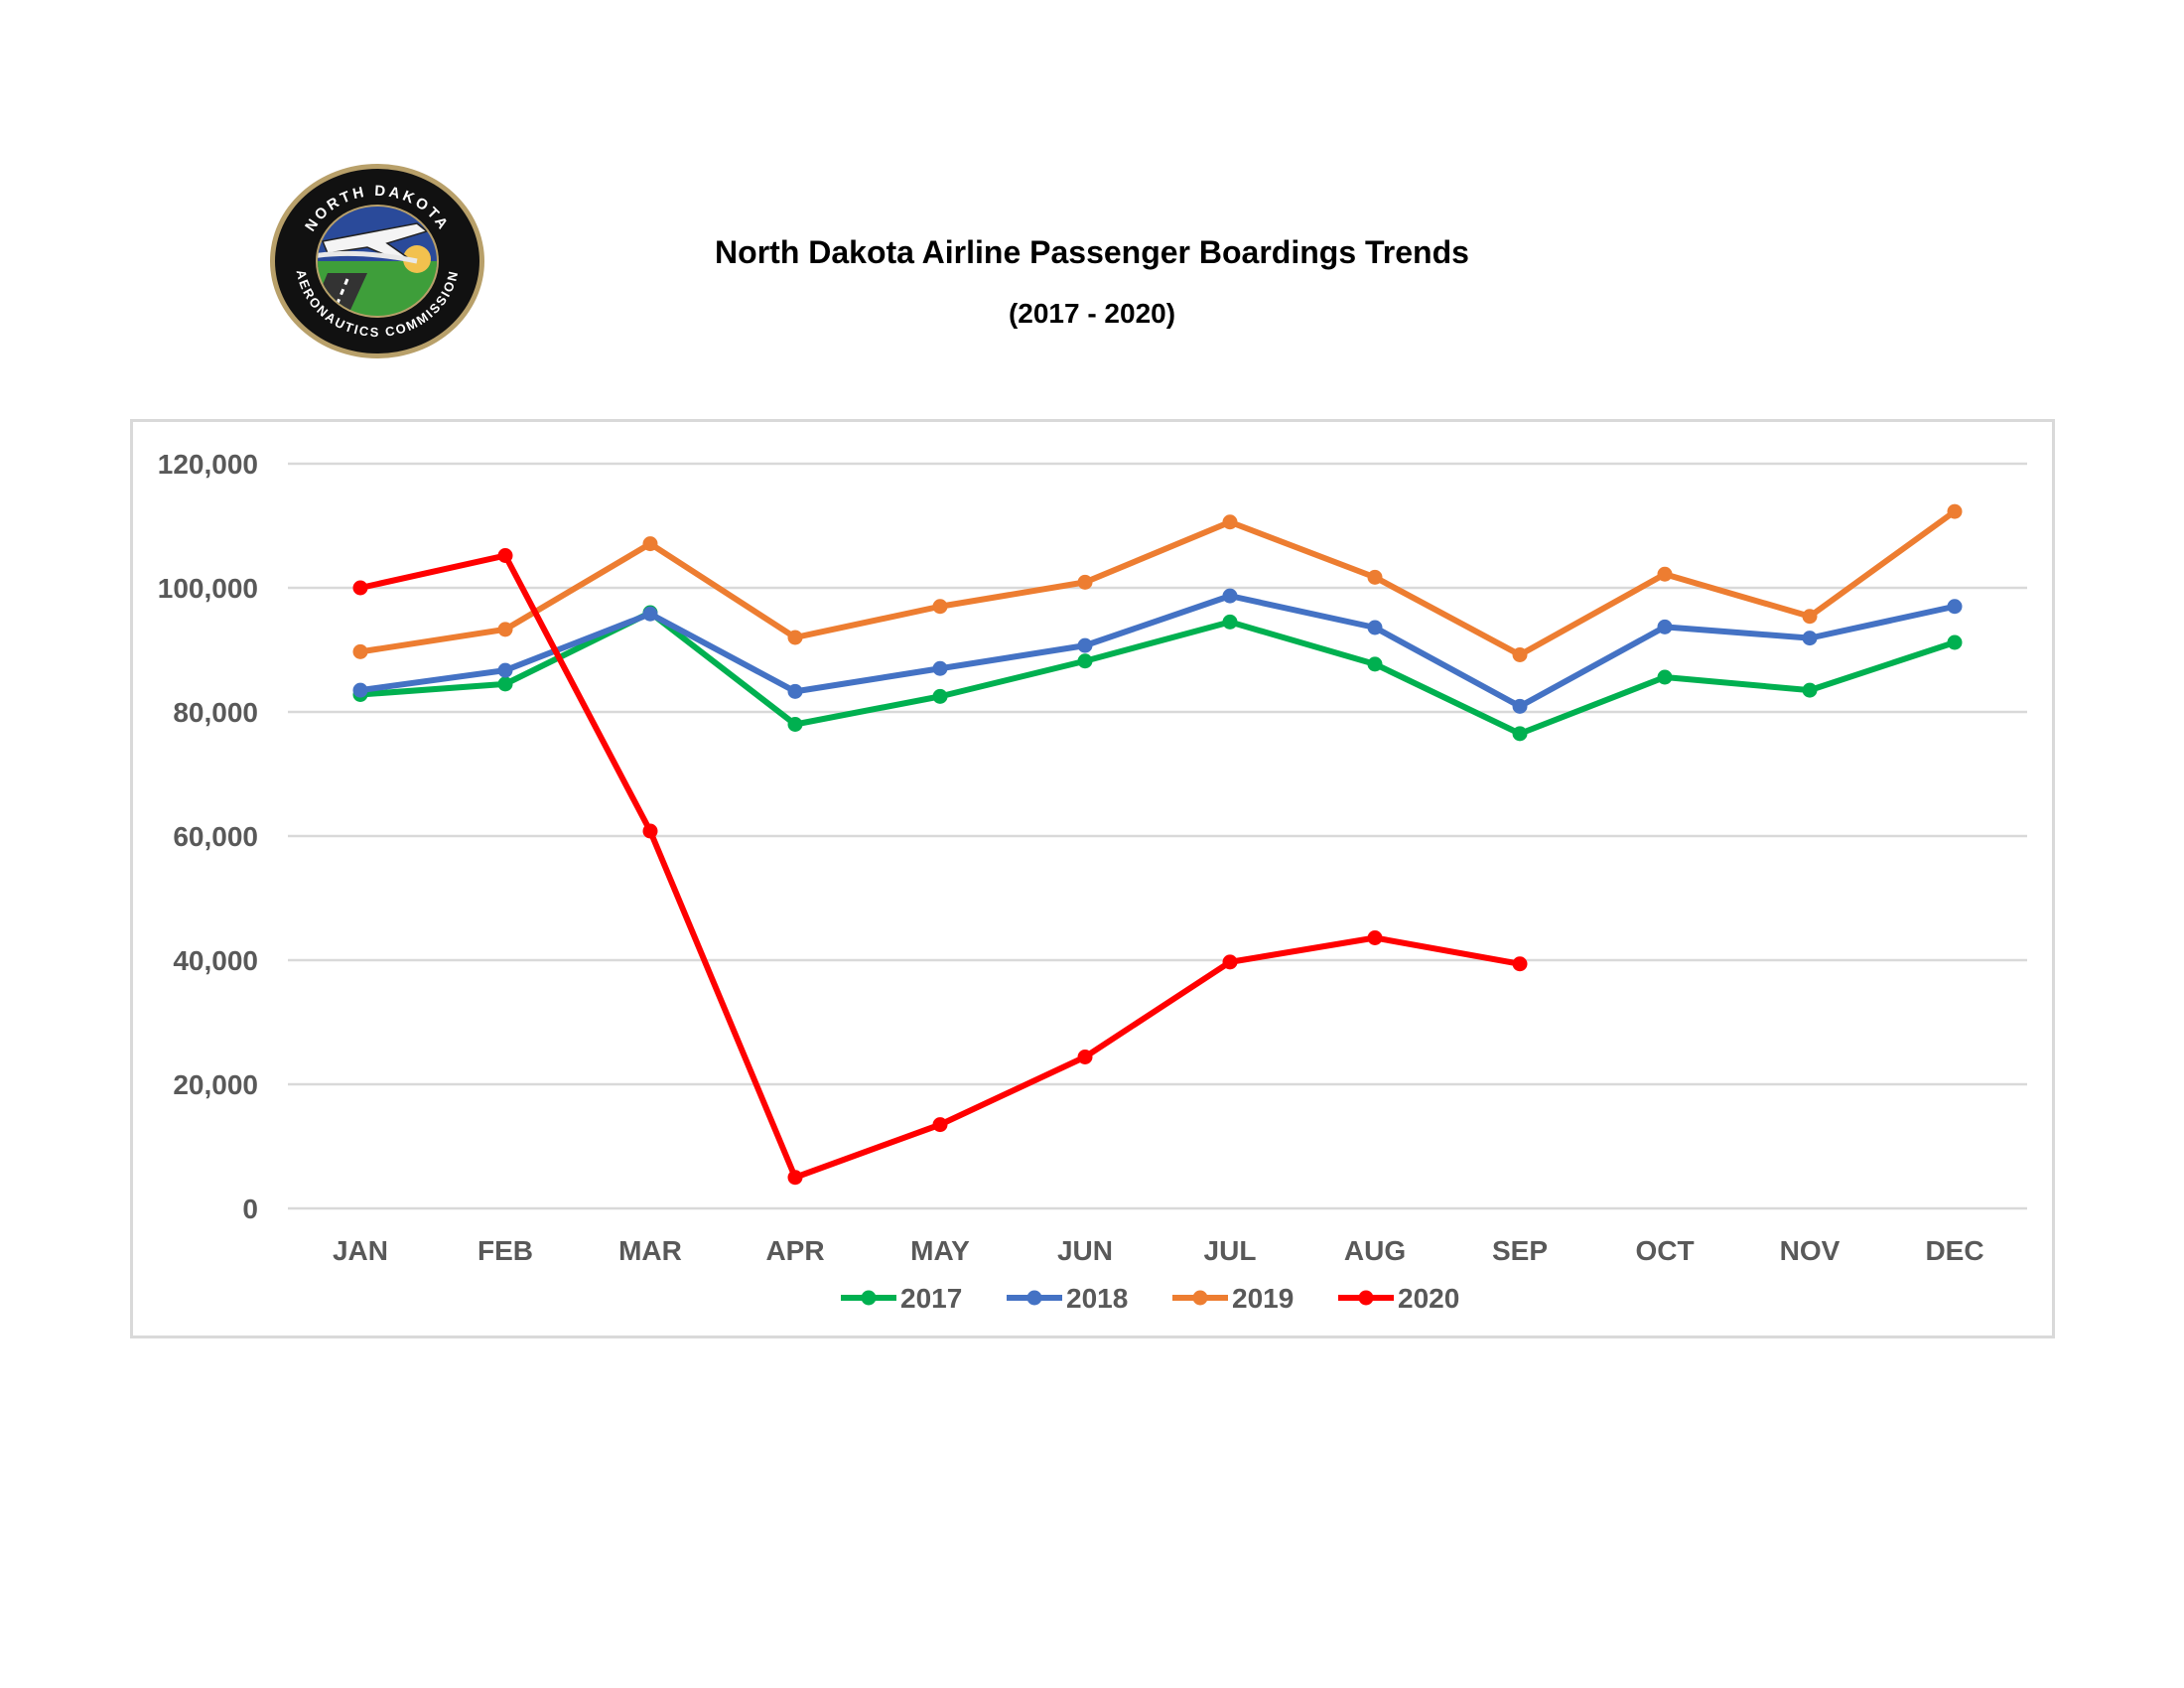  Describe the element at coordinates (1955, 607) in the screenshot. I see `data-point-2018-dec` at that location.